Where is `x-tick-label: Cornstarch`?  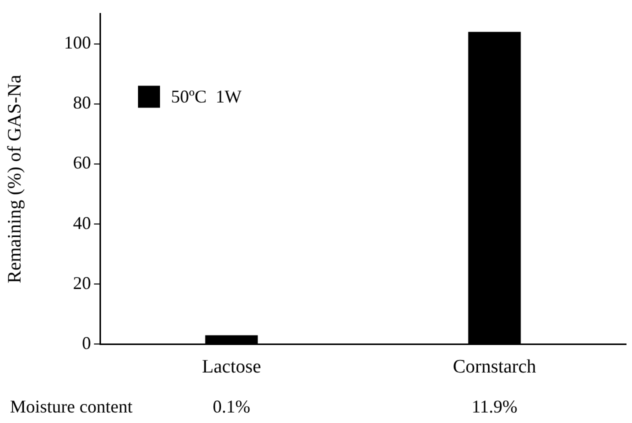 x-tick-label: Cornstarch is located at coordinates (494, 367).